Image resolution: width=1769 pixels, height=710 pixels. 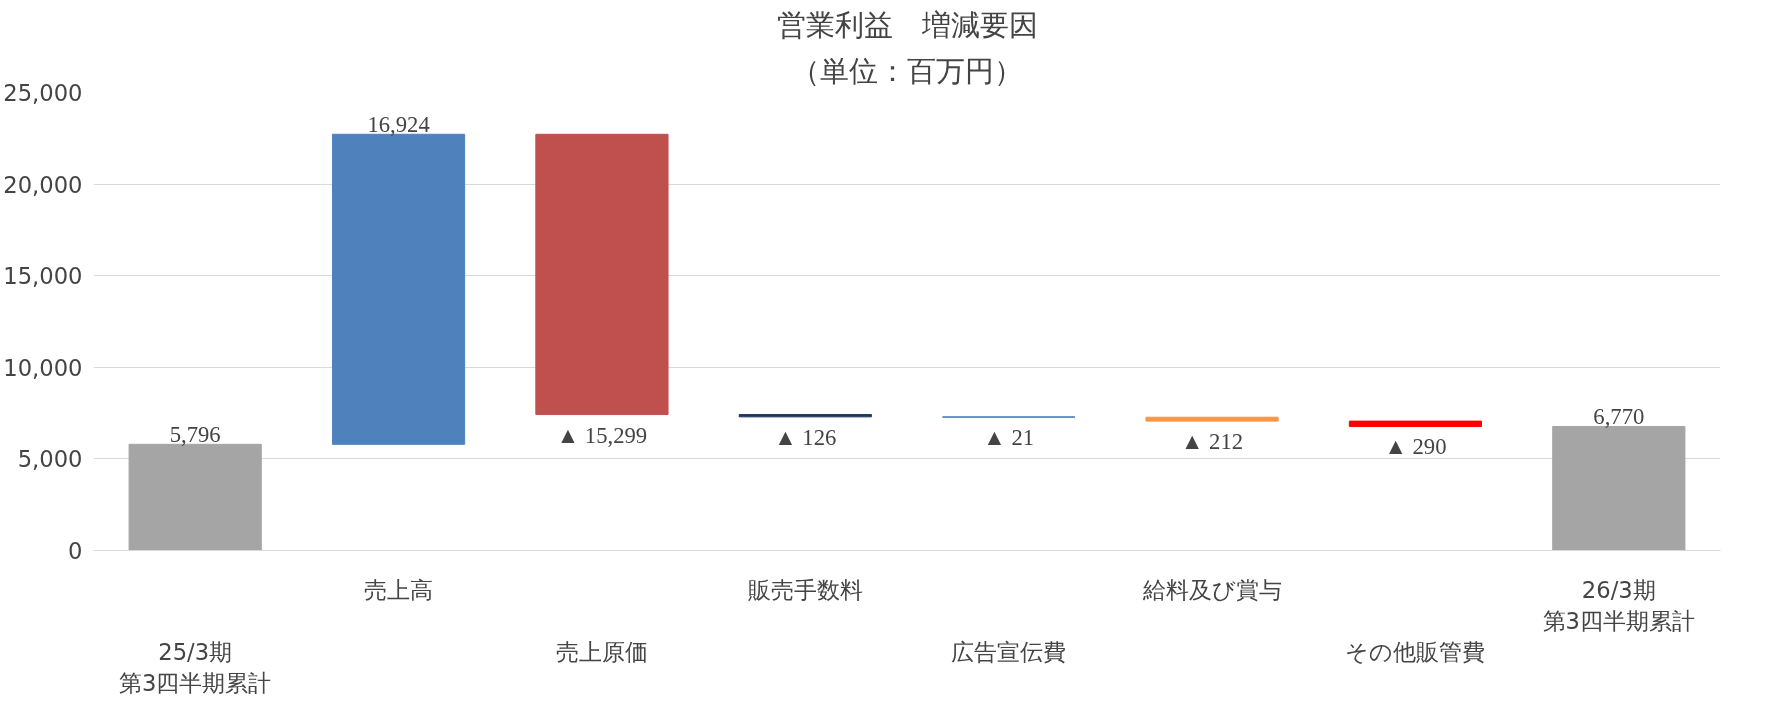 I want to click on data-label: 16,924, so click(x=398, y=125).